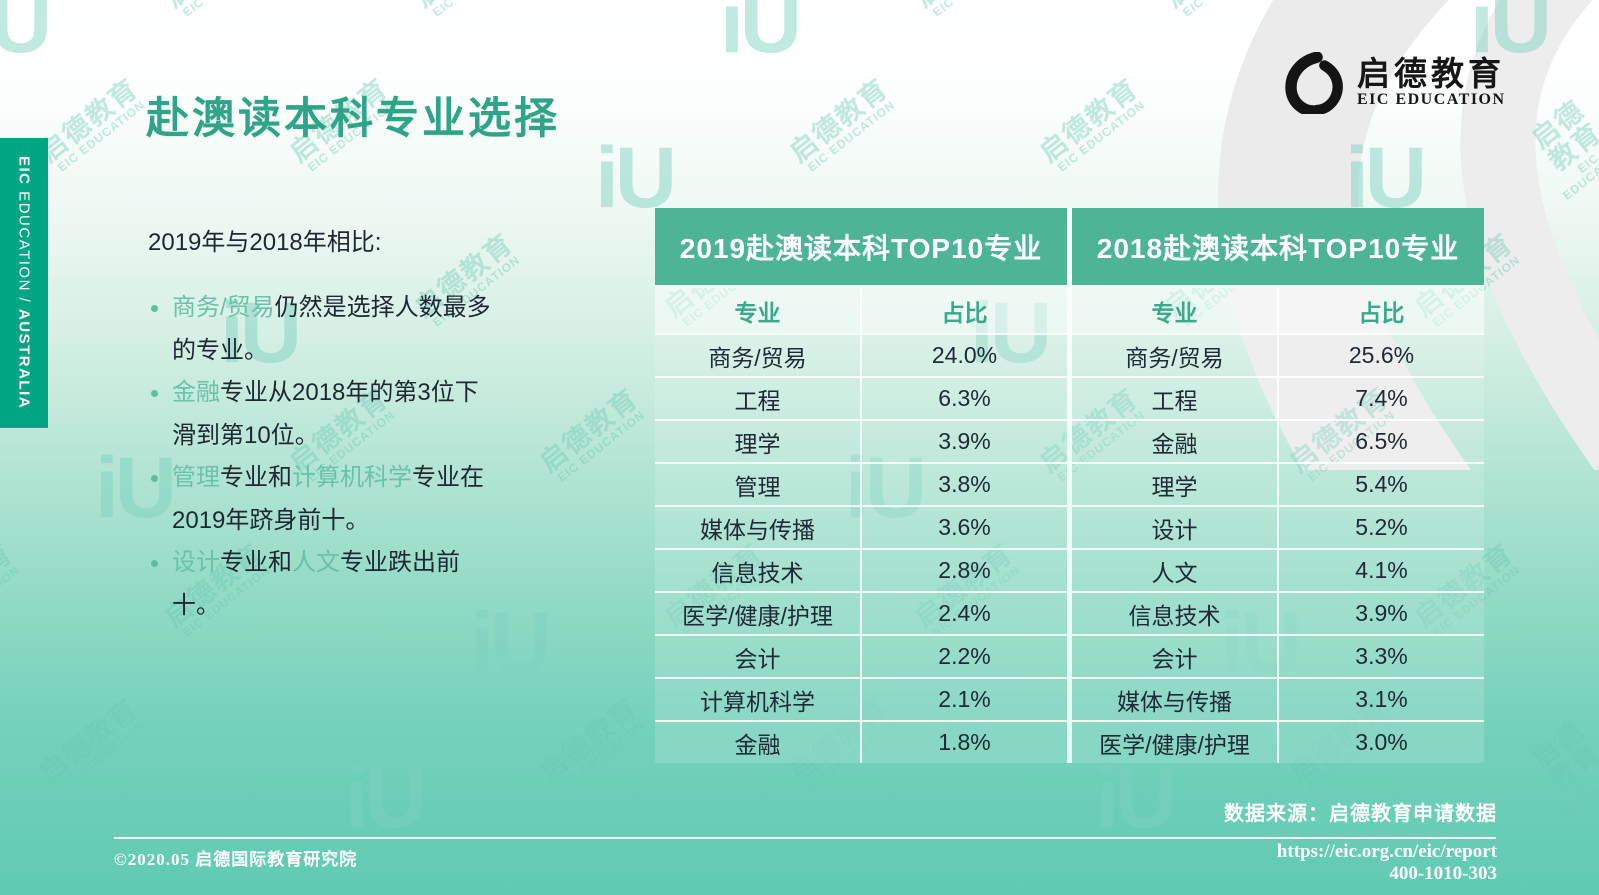  I want to click on table-row: 设计 5.2%, so click(1278, 526).